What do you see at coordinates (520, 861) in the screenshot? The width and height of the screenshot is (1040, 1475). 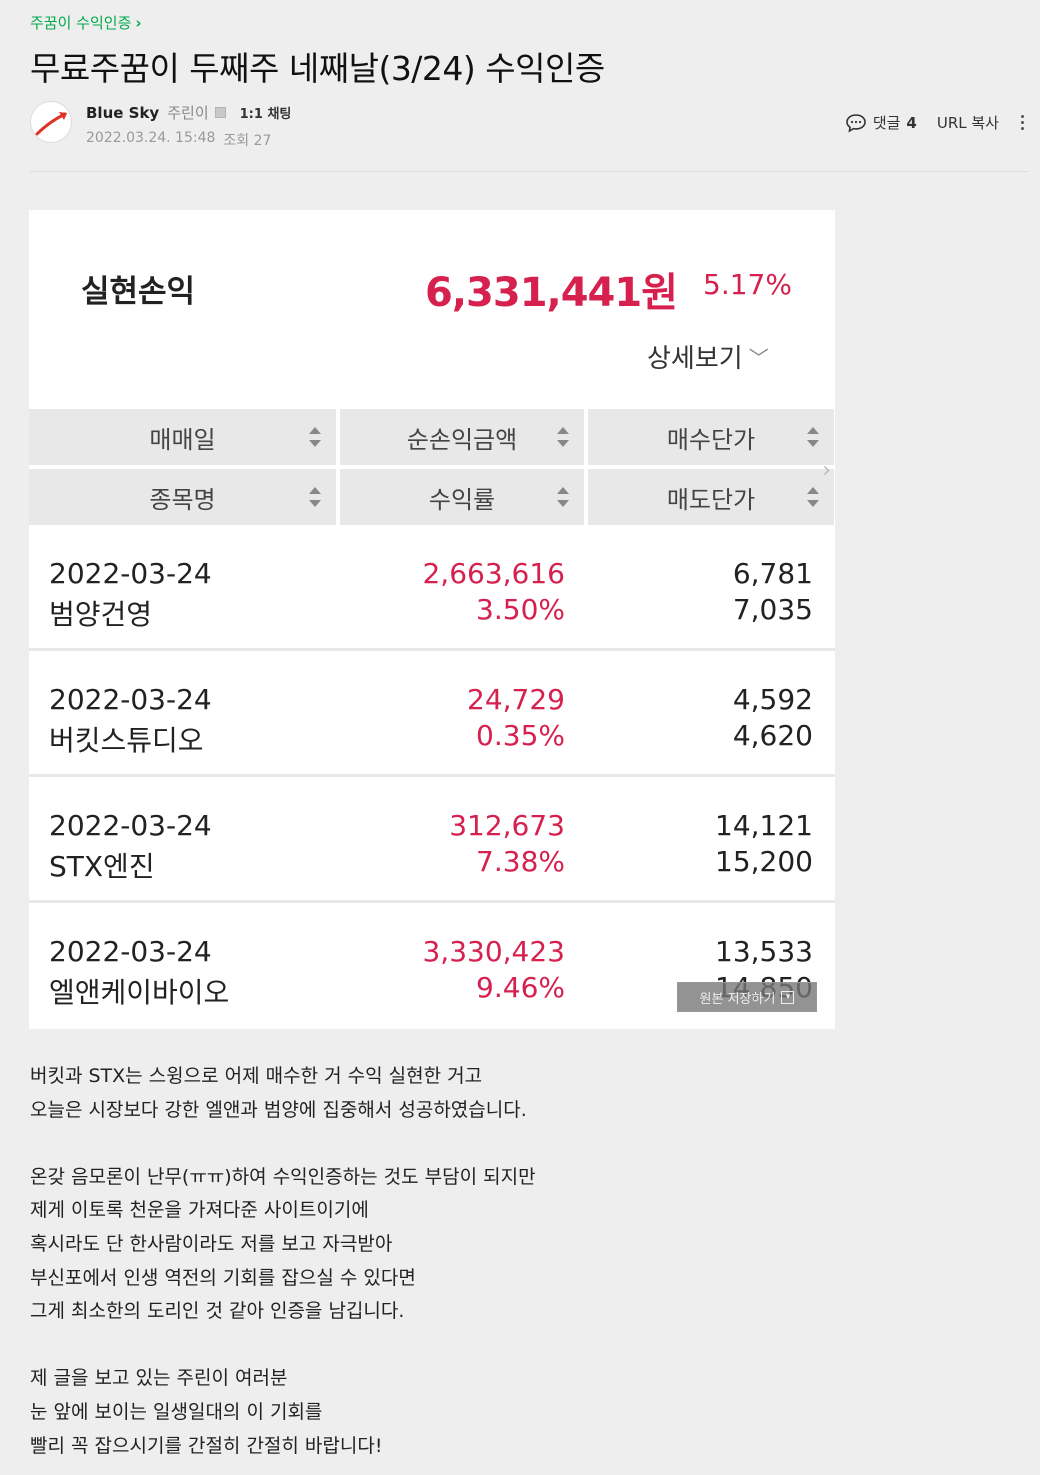 I see `profit-rate: 7.38%` at bounding box center [520, 861].